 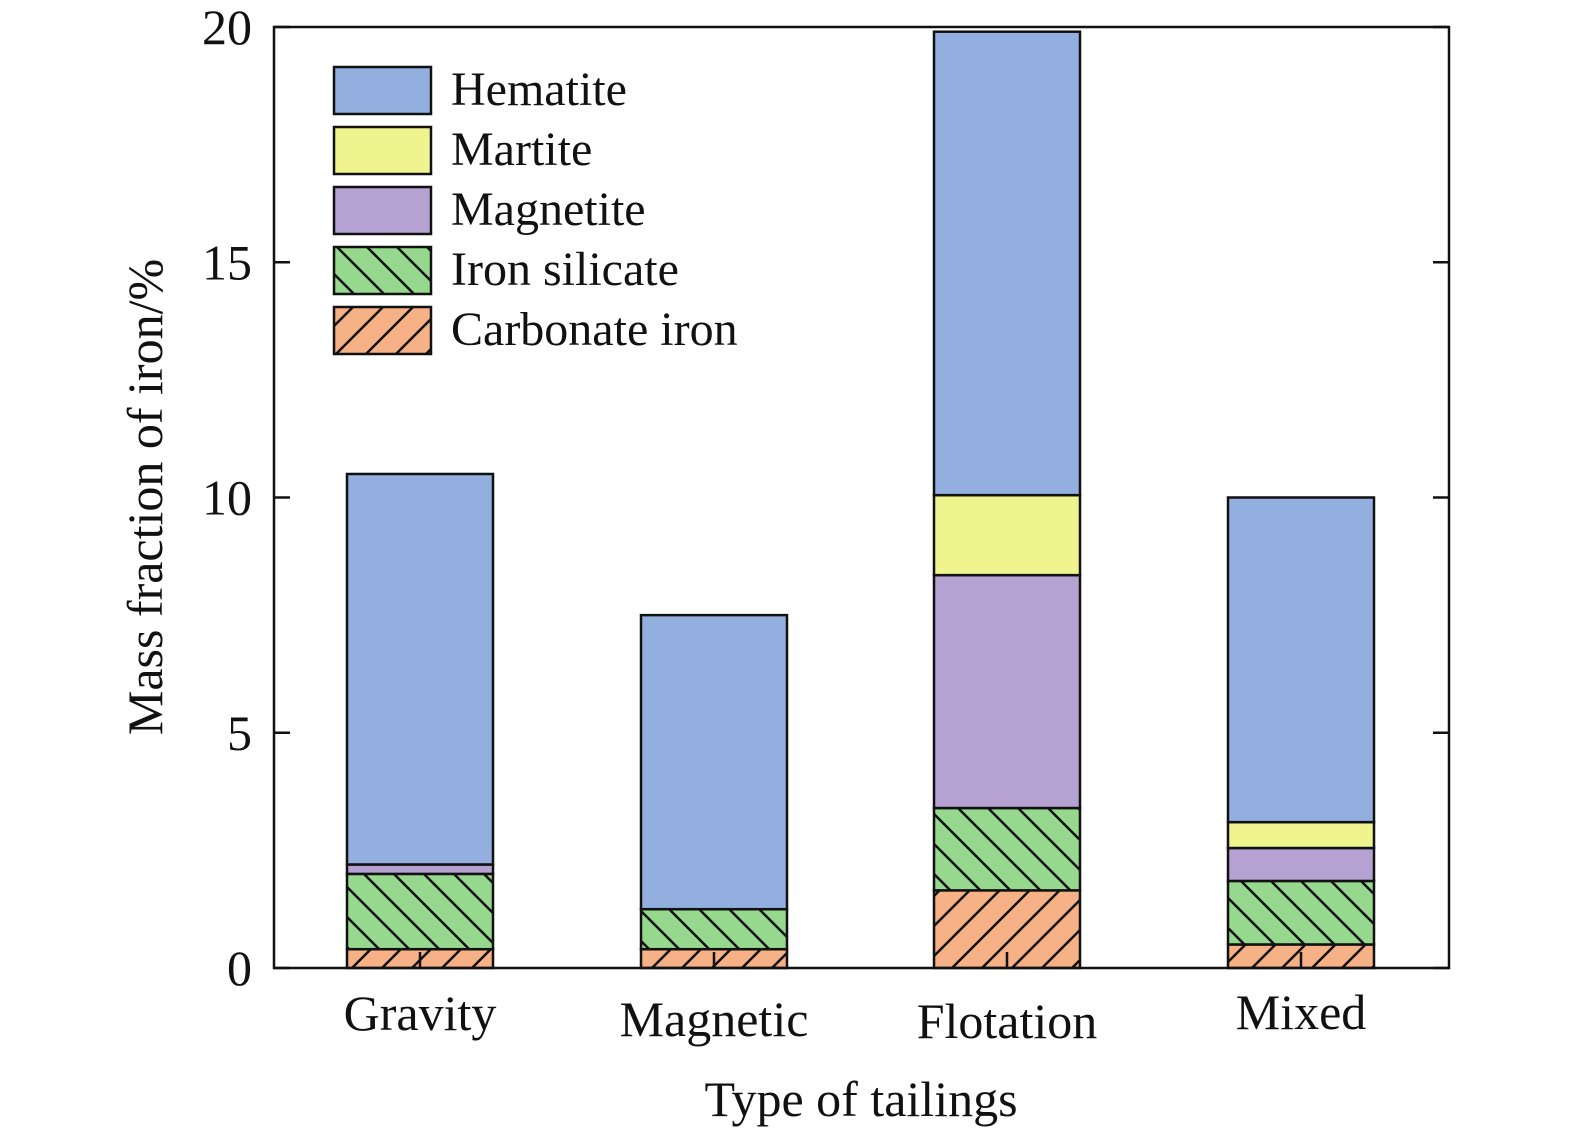 I want to click on bar-segment-magnetic-hematite, so click(x=714, y=762).